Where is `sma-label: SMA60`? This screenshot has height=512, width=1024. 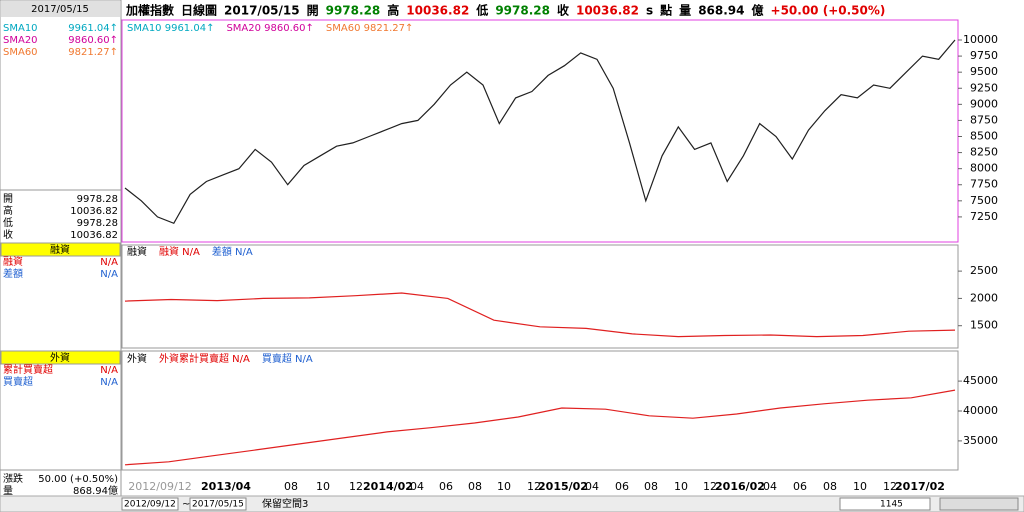 sma-label: SMA60 is located at coordinates (20, 52).